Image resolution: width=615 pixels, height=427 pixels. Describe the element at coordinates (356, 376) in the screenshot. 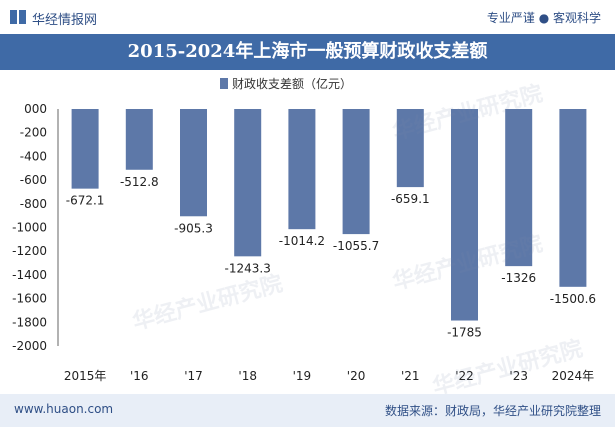

I see `x-tick-label: '20` at that location.